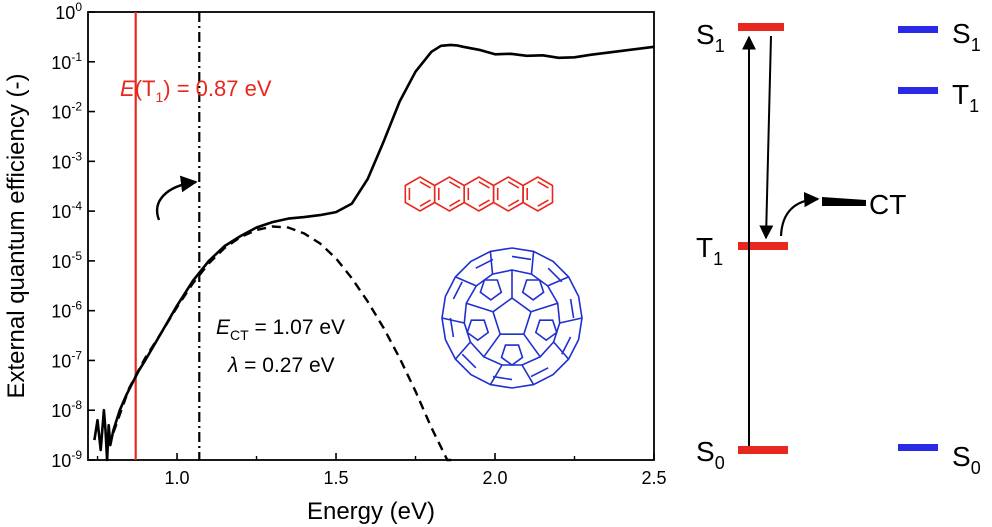  What do you see at coordinates (66, 160) in the screenshot?
I see `y-tick-label: 10⁻³` at bounding box center [66, 160].